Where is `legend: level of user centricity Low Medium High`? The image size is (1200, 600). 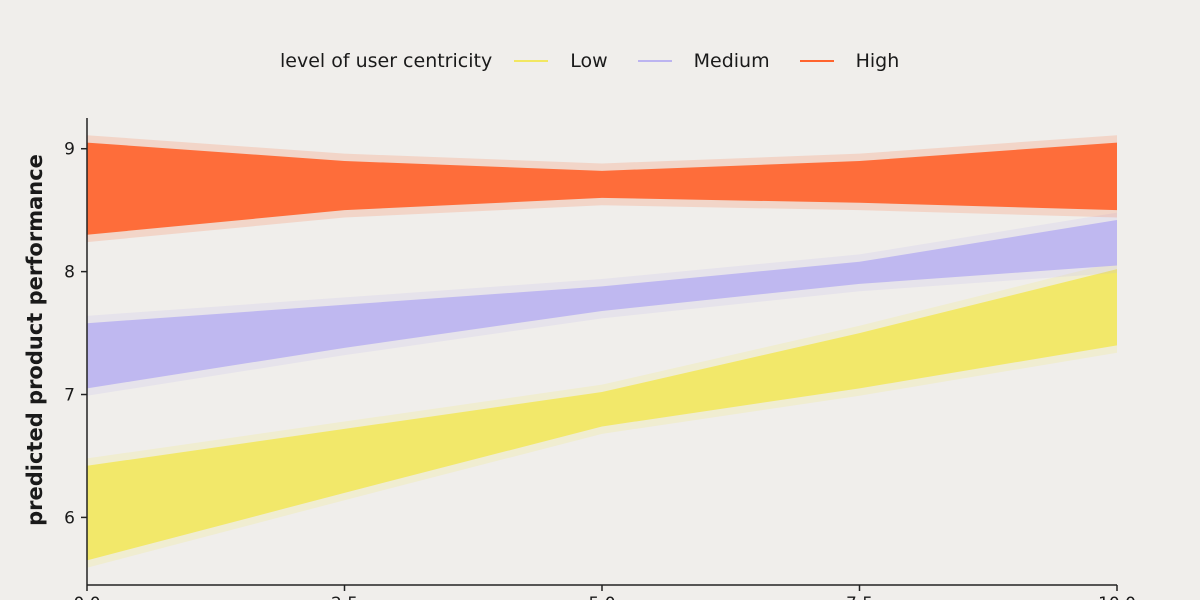 legend: level of user centricity Low Medium High is located at coordinates (604, 61).